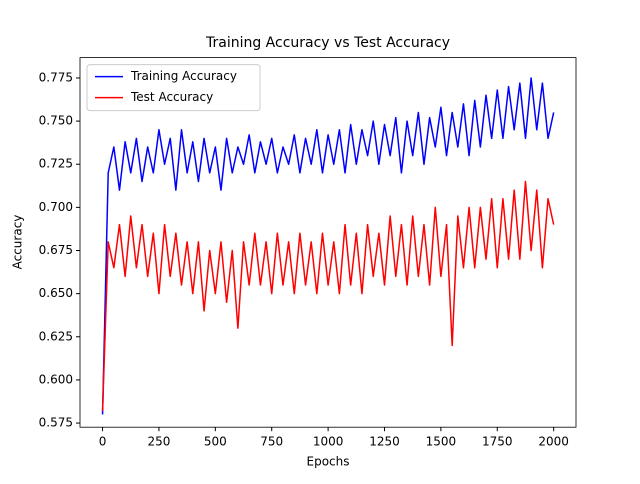  Describe the element at coordinates (215, 442) in the screenshot. I see `x-tick-label: 500` at that location.